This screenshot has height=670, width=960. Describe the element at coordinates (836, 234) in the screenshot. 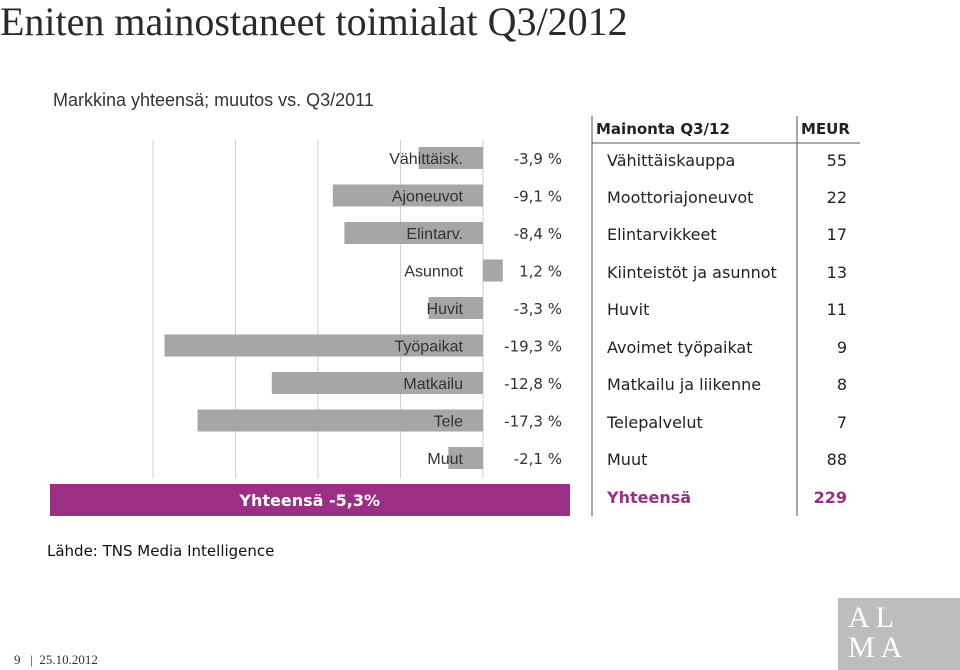

I see `table-row-value: 17` at that location.